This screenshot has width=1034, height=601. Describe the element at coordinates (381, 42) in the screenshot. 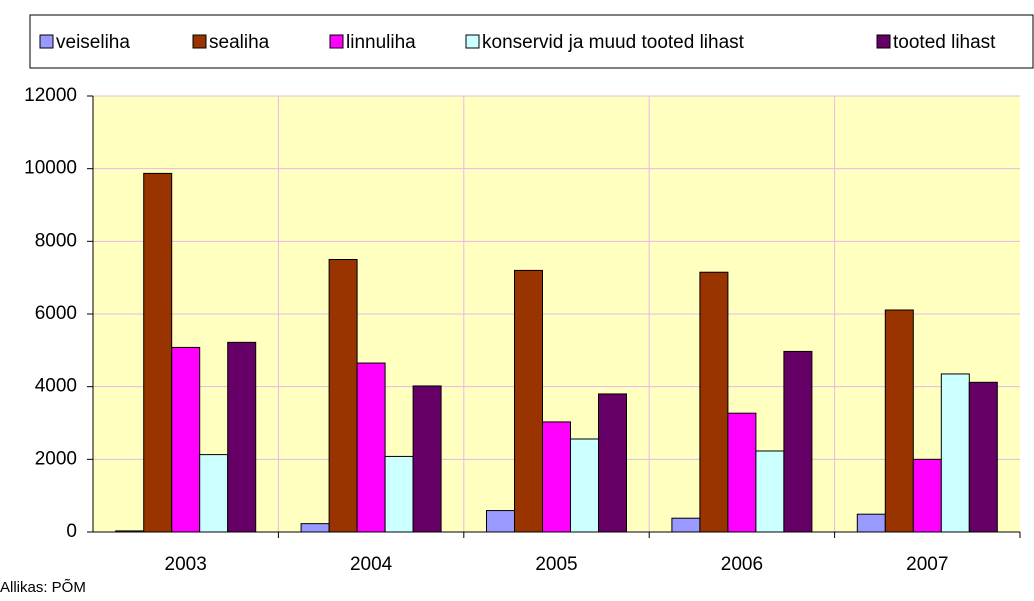

I see `legend-label: linnuliha` at that location.